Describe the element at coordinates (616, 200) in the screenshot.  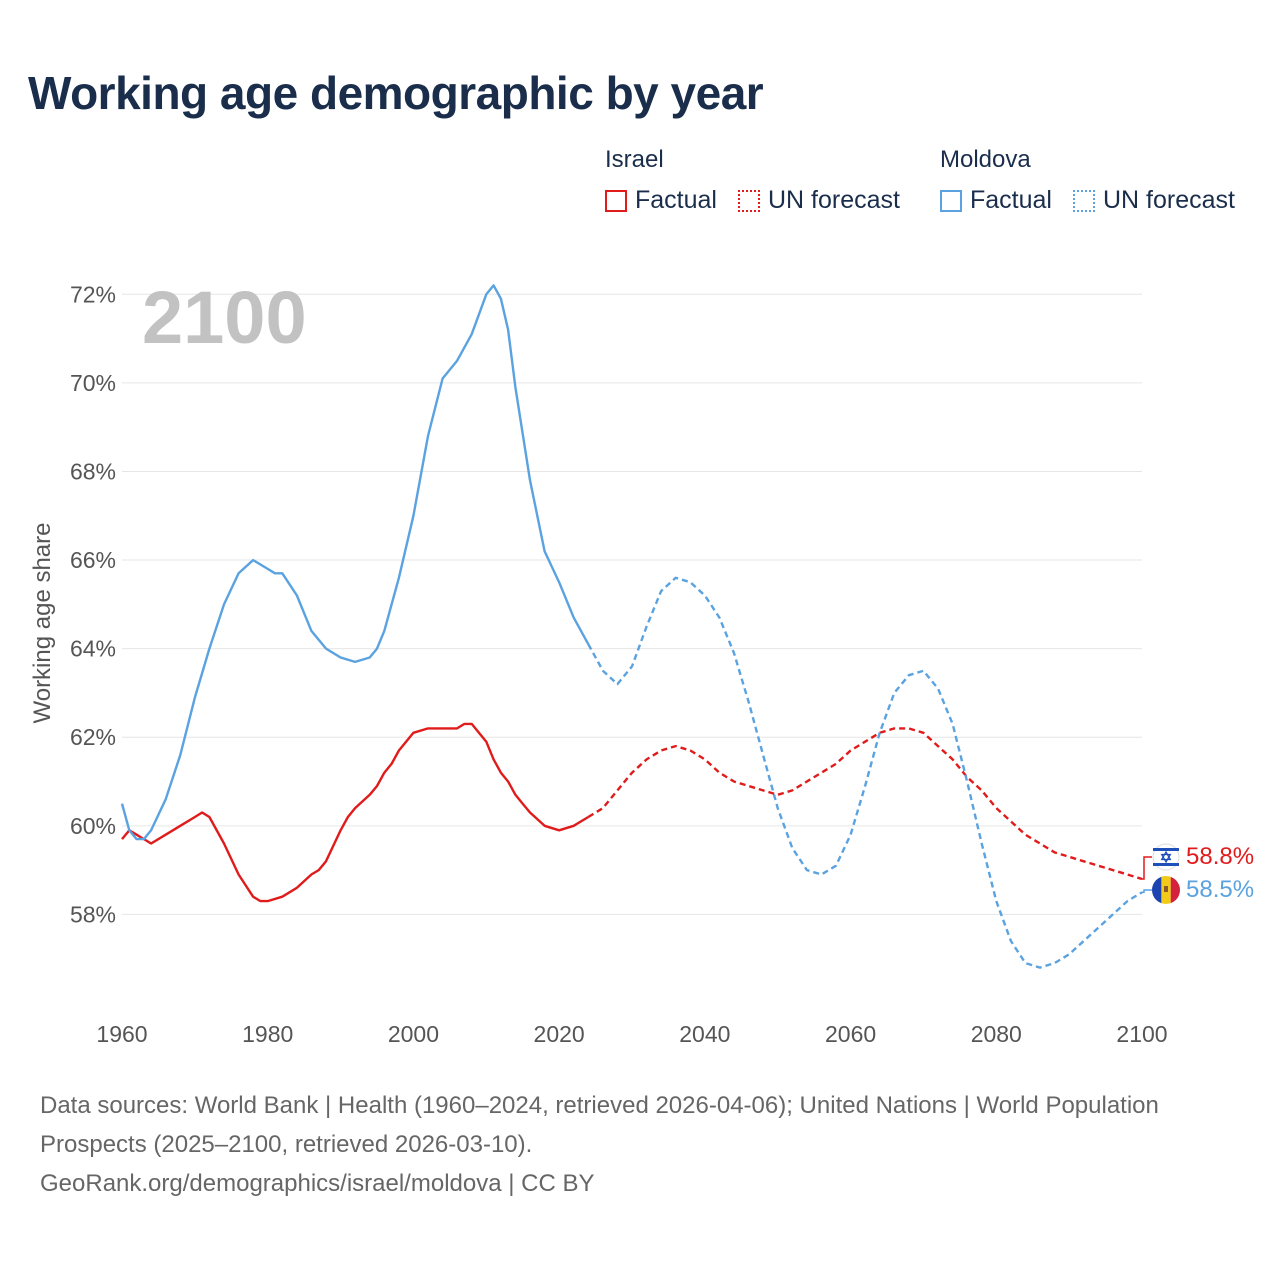
I see `legend-swatch-solid-red` at that location.